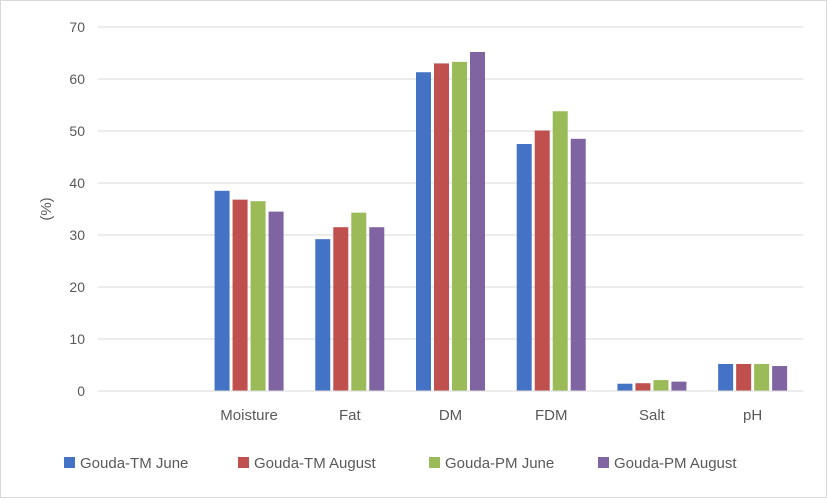 This screenshot has width=827, height=502. I want to click on y-tick-label: 60, so click(77, 79).